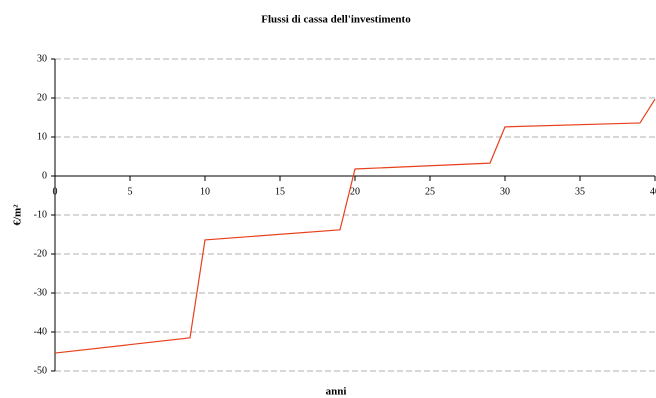  I want to click on y-tick-label: 0, so click(44, 175).